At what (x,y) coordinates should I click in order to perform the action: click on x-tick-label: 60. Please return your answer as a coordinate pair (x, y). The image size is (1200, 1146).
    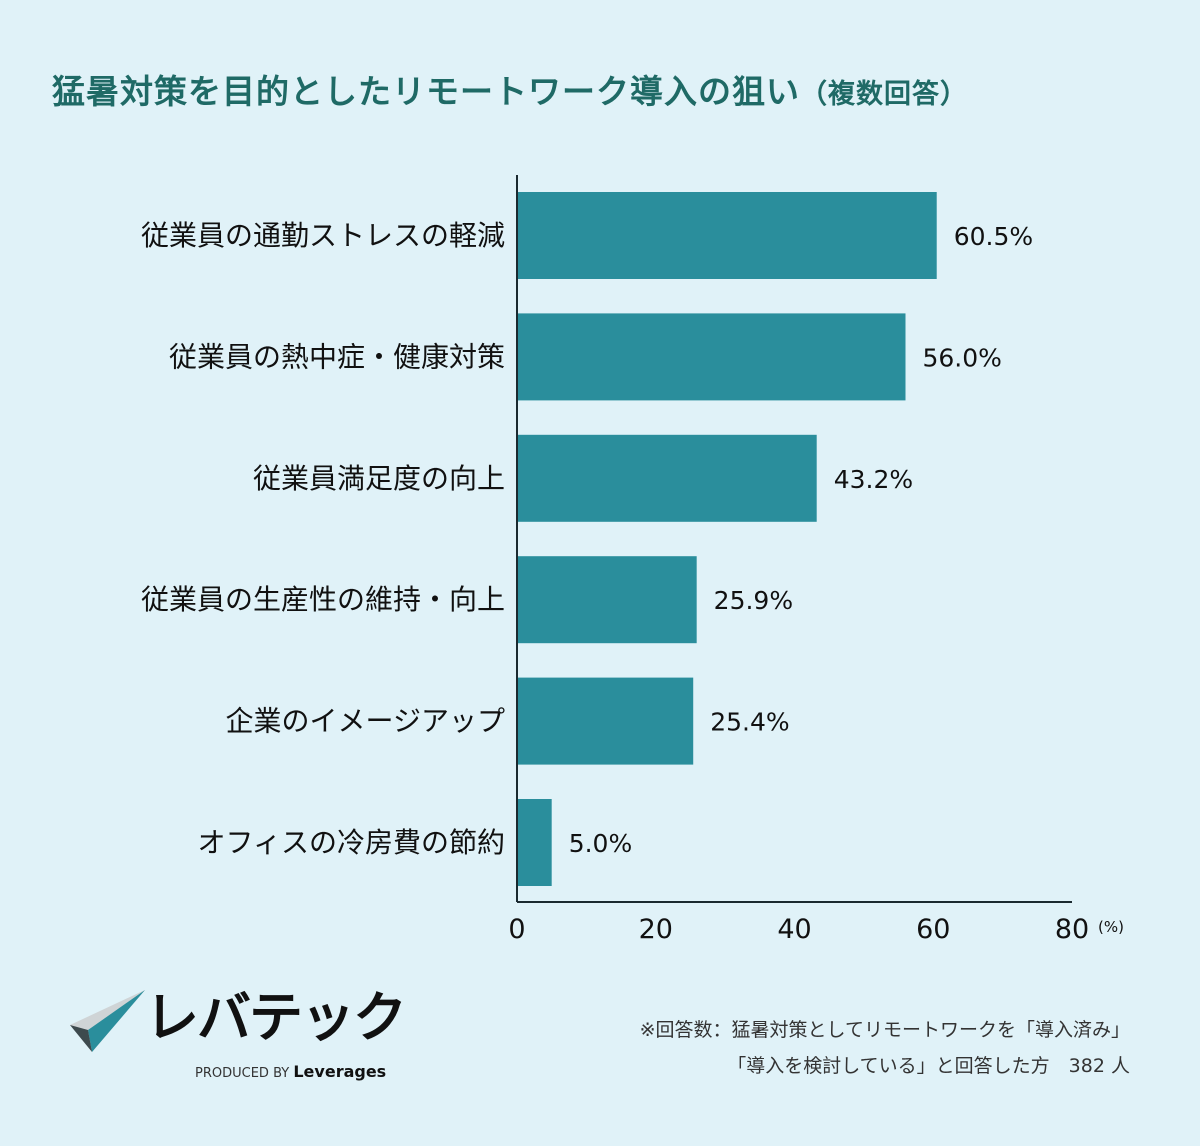
    Looking at the image, I should click on (933, 929).